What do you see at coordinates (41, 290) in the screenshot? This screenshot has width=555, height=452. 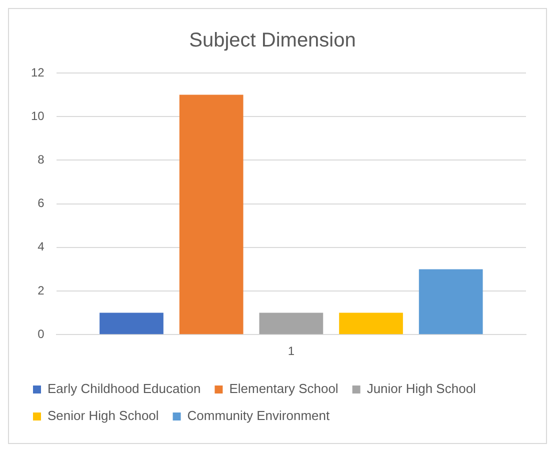 I see `y-tick-label: 2` at bounding box center [41, 290].